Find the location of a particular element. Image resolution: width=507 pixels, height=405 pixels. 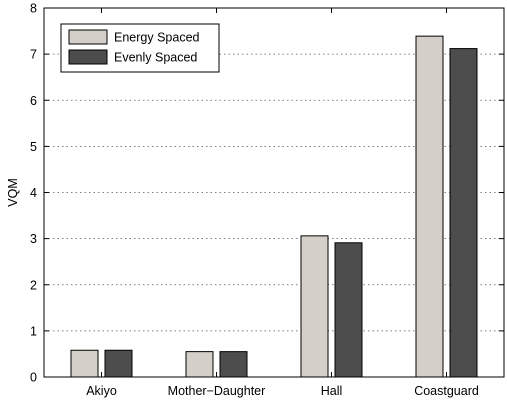

y-tick-label: 1 is located at coordinates (33, 331).